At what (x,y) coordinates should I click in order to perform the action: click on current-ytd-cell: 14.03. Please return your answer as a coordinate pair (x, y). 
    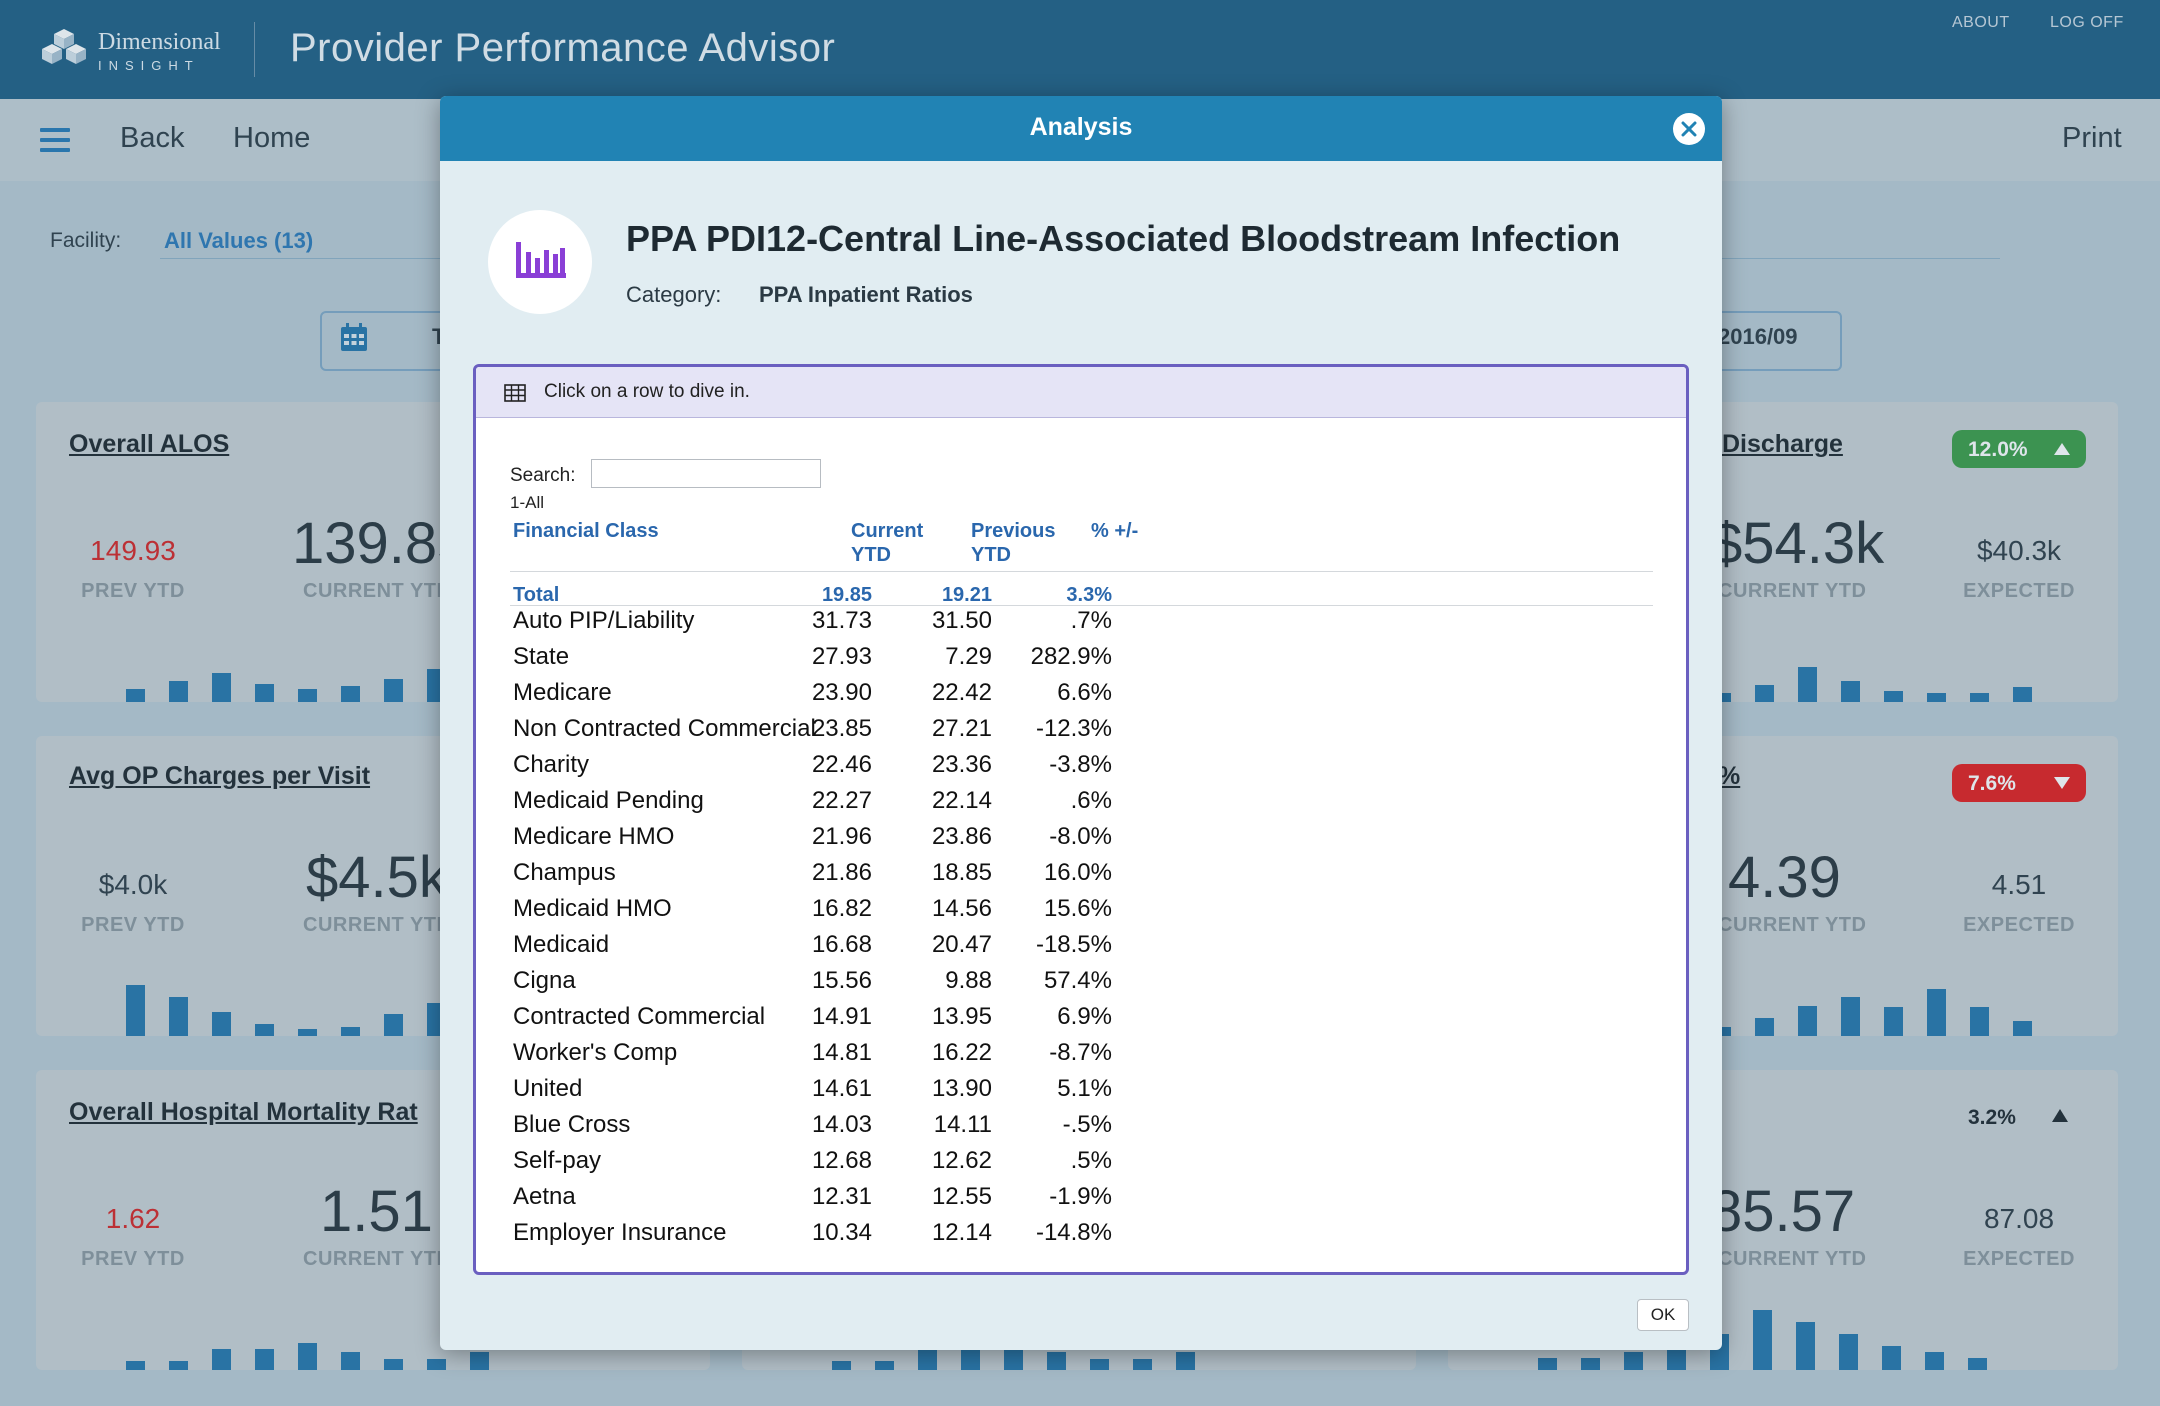
    Looking at the image, I should click on (841, 1124).